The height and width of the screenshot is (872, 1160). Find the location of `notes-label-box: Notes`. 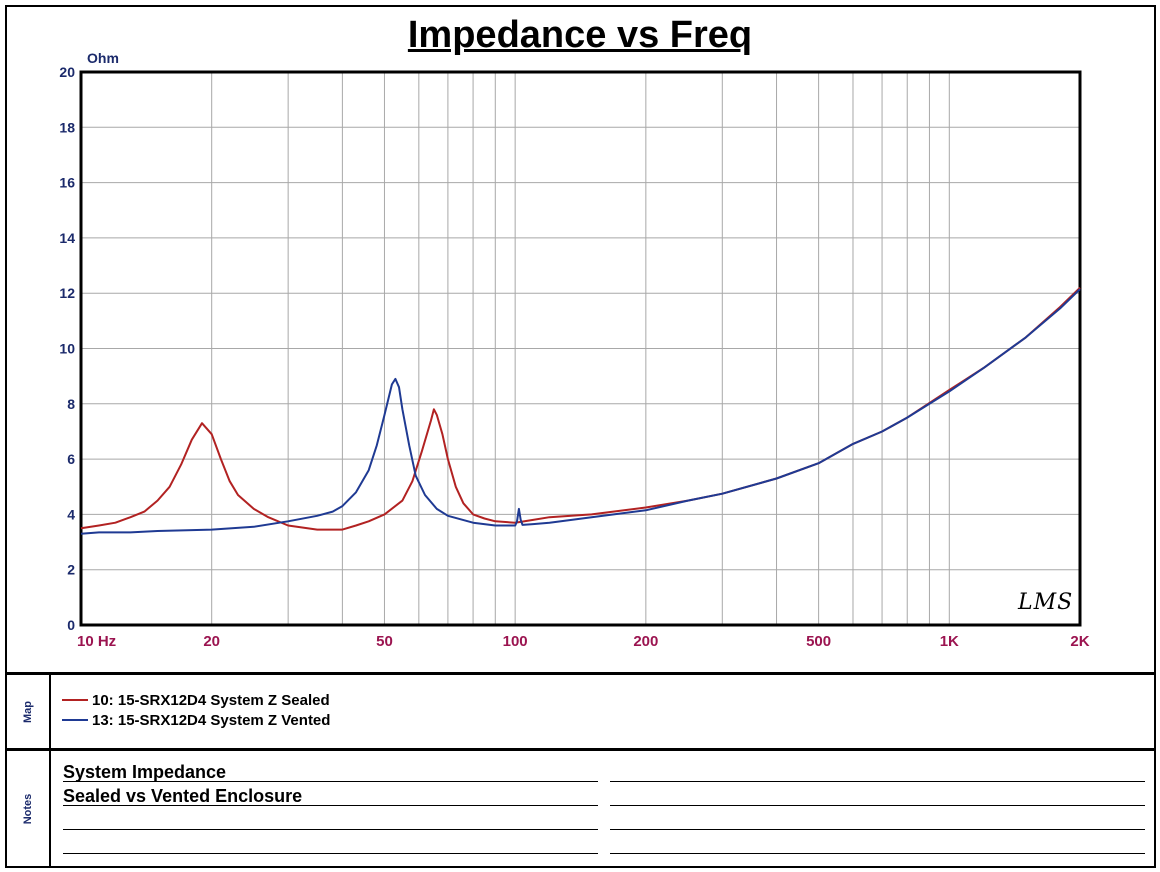

notes-label-box: Notes is located at coordinates (29, 808).